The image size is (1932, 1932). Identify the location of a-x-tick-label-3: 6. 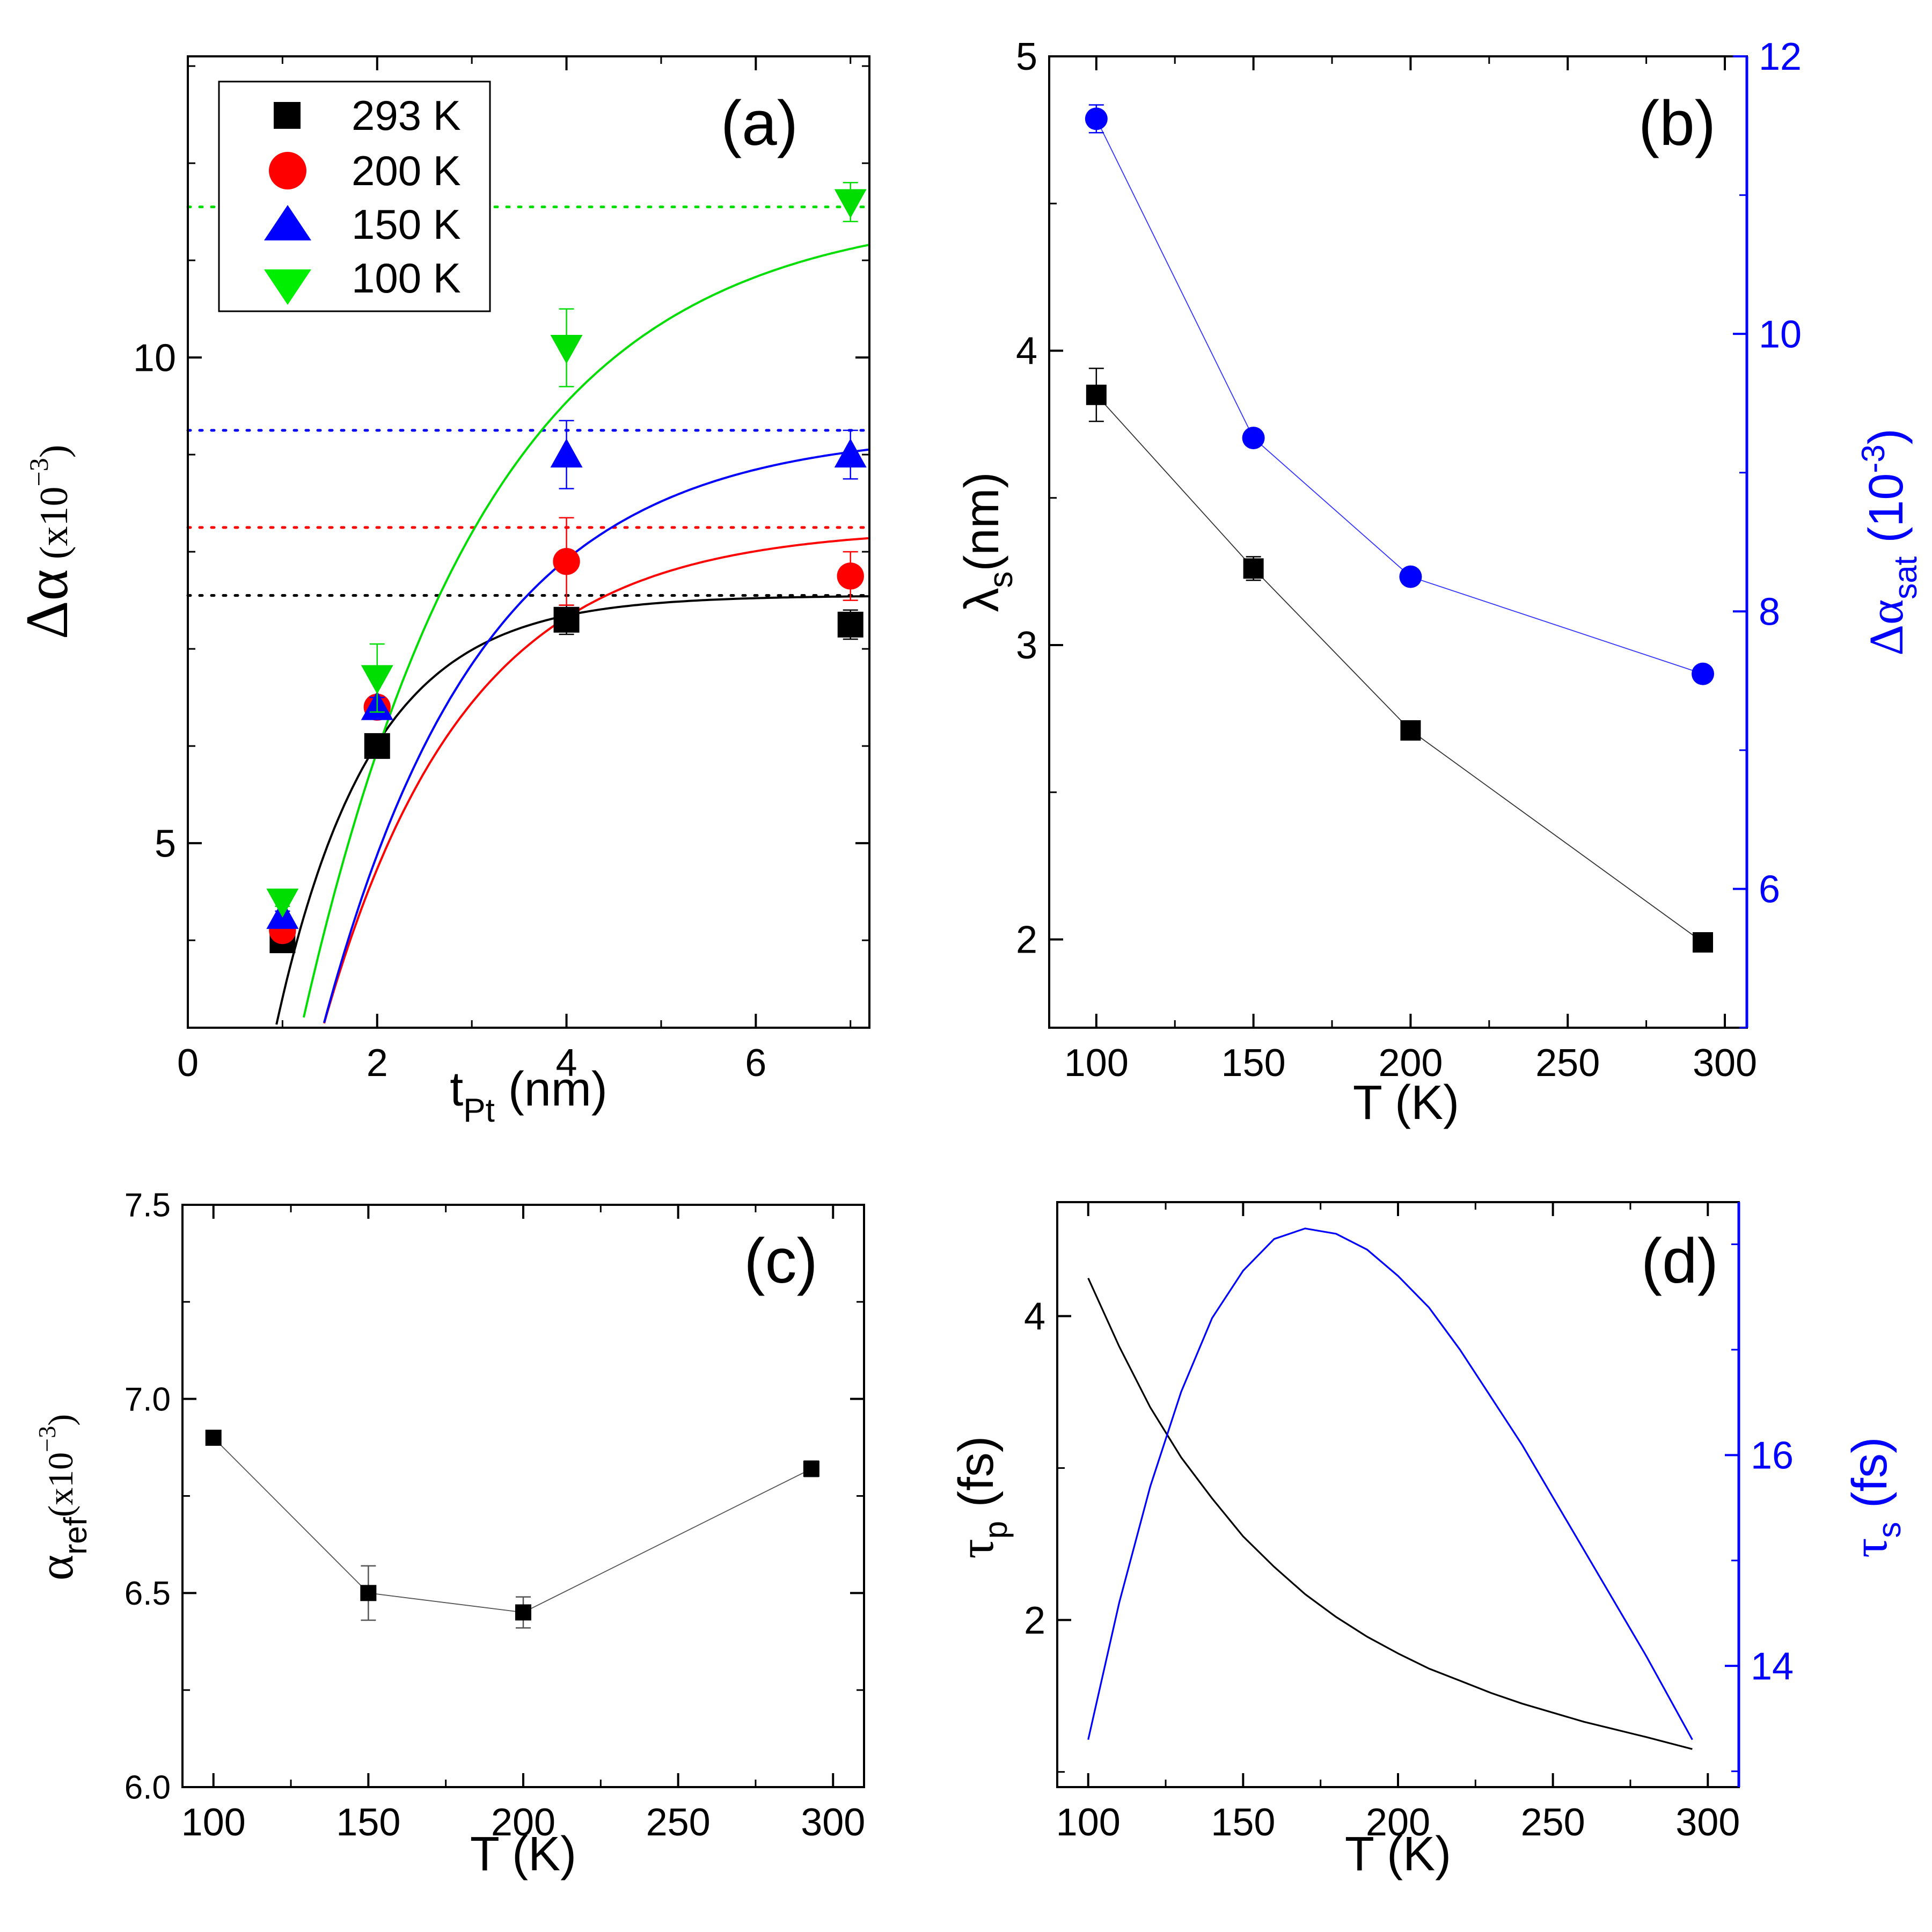
(755, 1063).